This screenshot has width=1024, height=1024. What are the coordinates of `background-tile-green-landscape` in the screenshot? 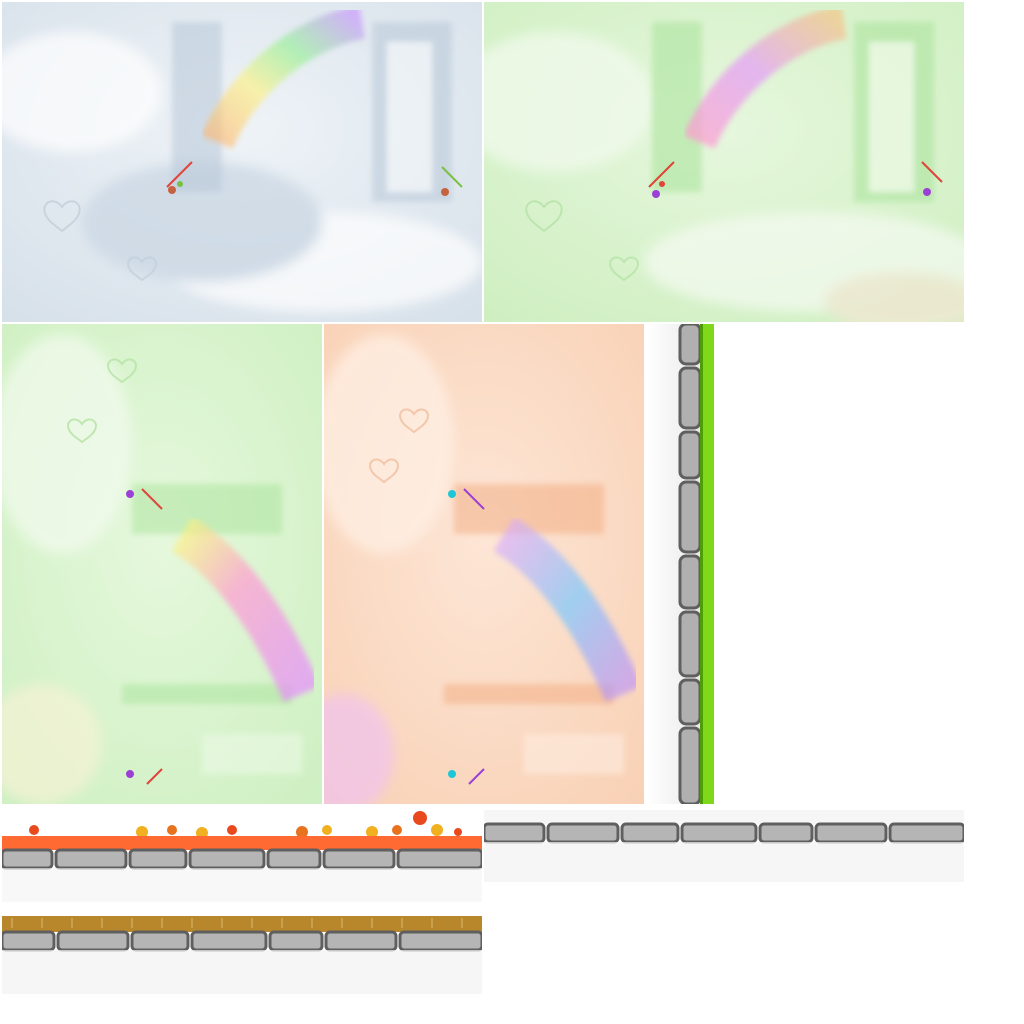 It's located at (724, 162).